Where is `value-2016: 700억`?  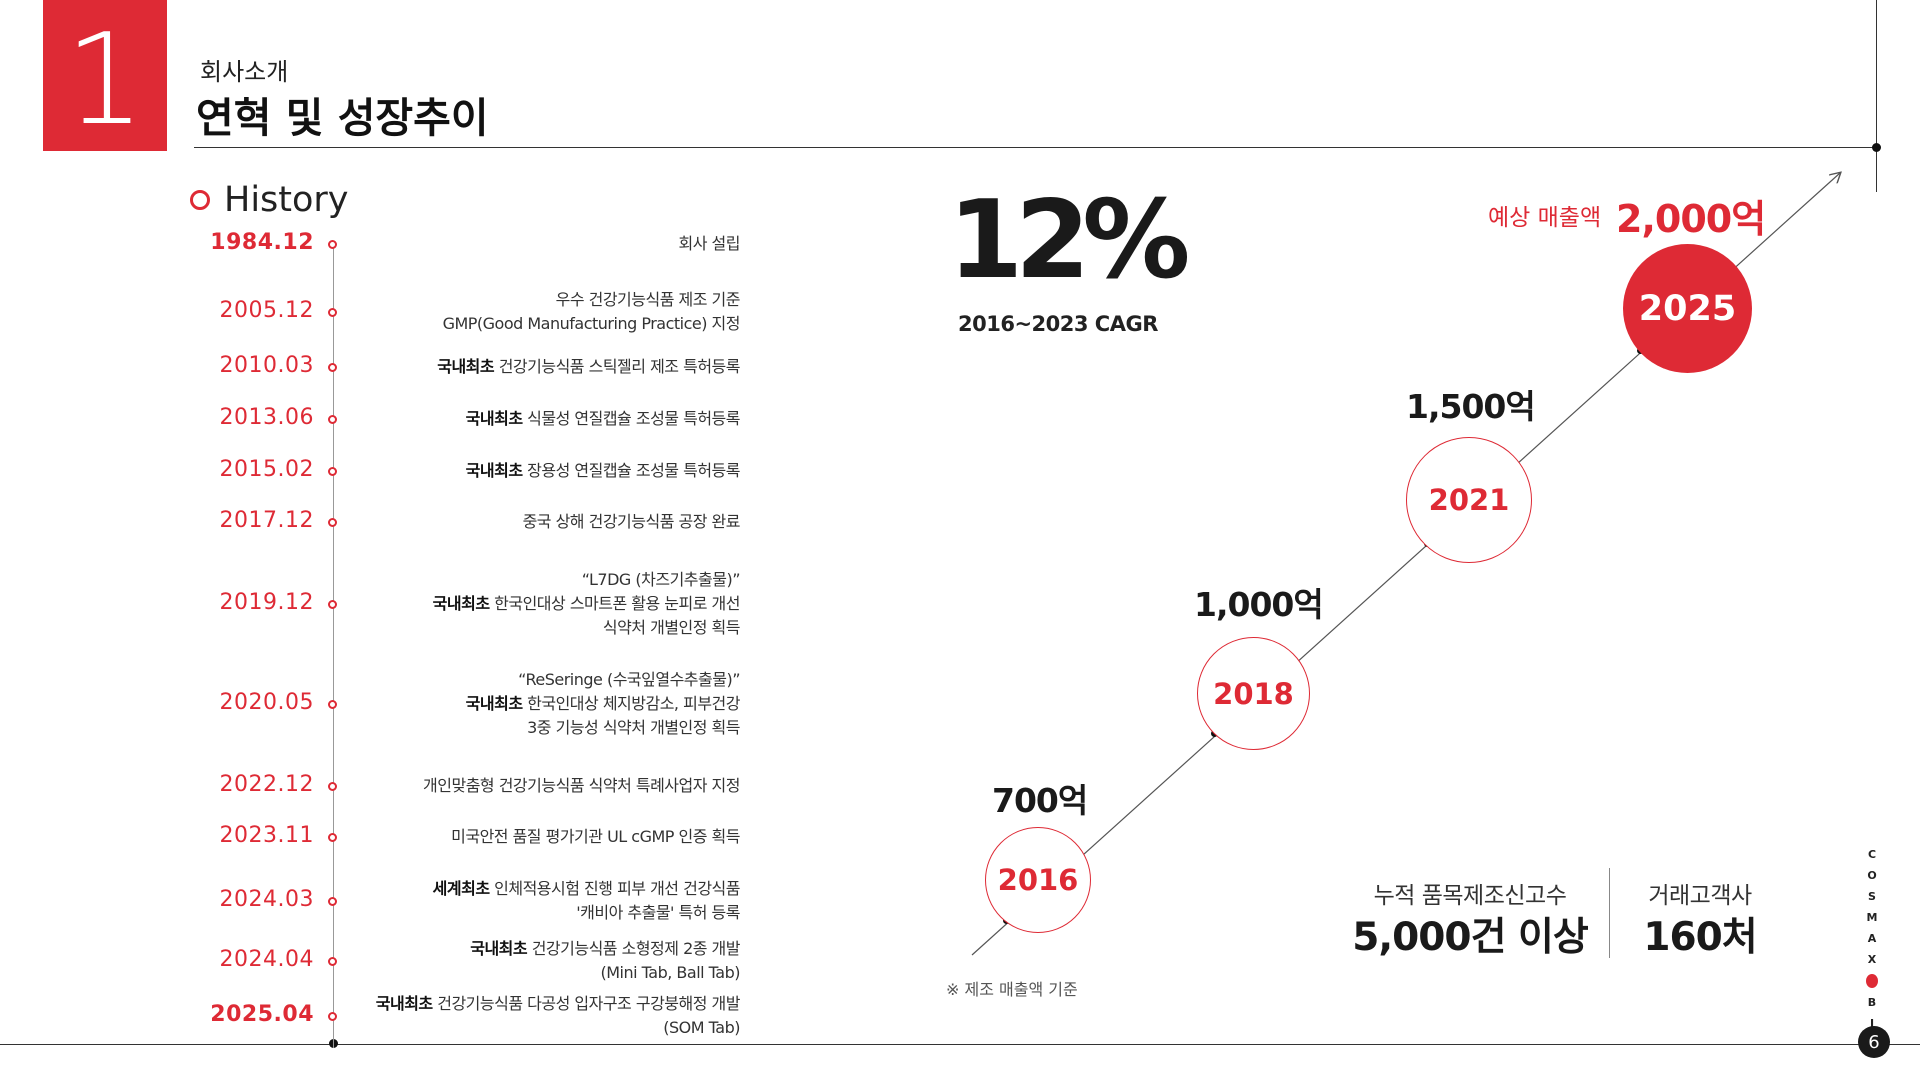
value-2016: 700억 is located at coordinates (1040, 800).